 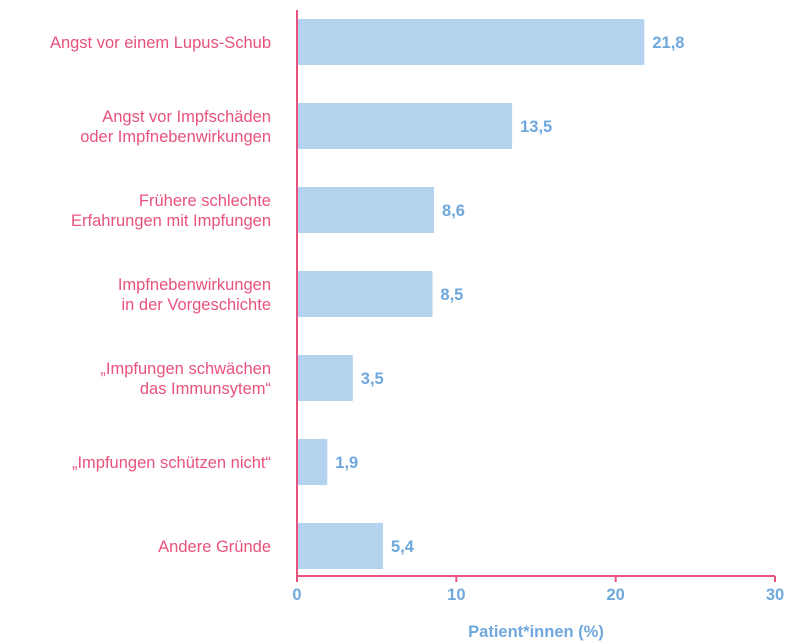 What do you see at coordinates (538, 590) in the screenshot?
I see `x-axis-ticks: 0 10 20 30` at bounding box center [538, 590].